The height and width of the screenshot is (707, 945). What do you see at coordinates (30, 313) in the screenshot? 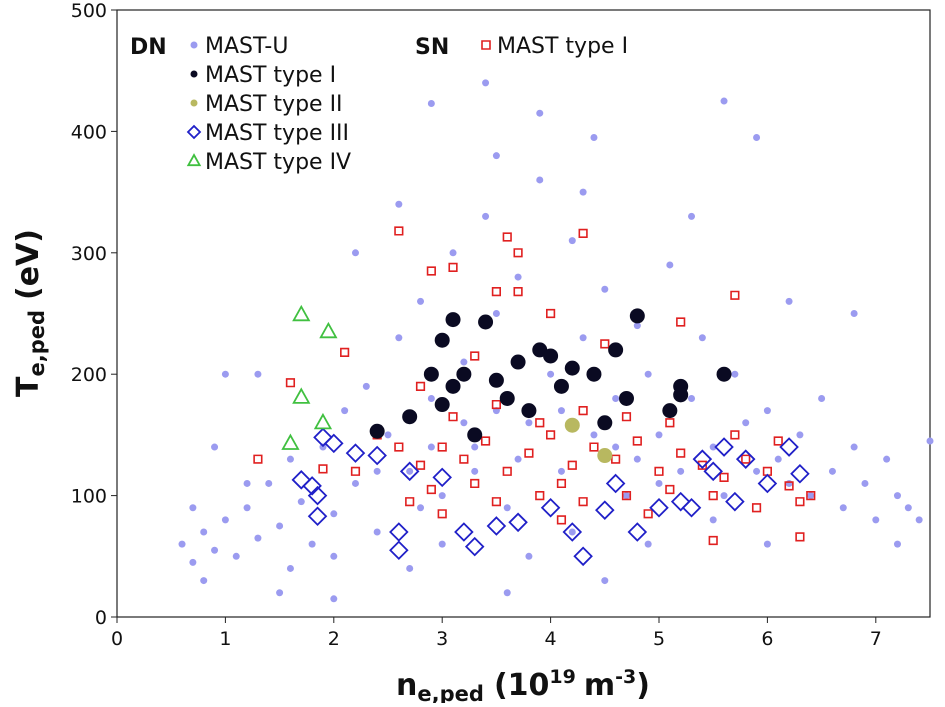
I see `y-axis-label: Te,ped (eV)` at bounding box center [30, 313].